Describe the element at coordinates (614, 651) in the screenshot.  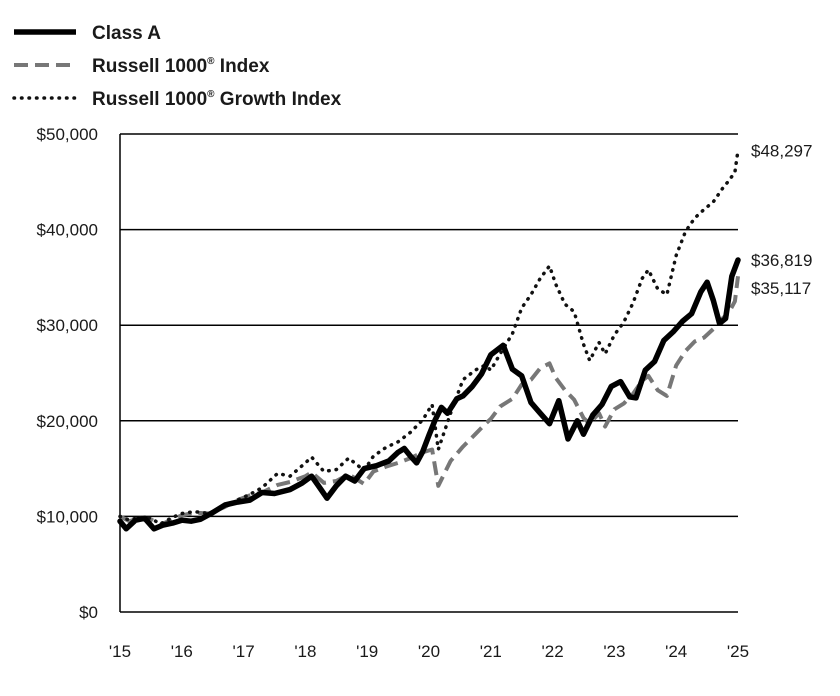
I see `x-tick-label: '23` at that location.